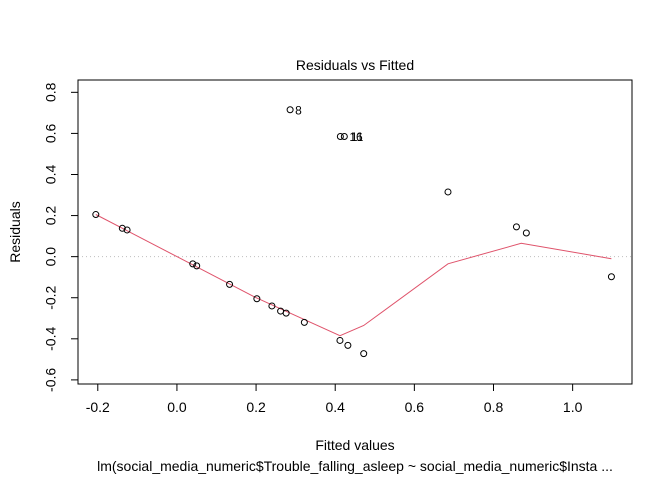  What do you see at coordinates (335, 407) in the screenshot?
I see `x-tick-label-3: 0.4` at bounding box center [335, 407].